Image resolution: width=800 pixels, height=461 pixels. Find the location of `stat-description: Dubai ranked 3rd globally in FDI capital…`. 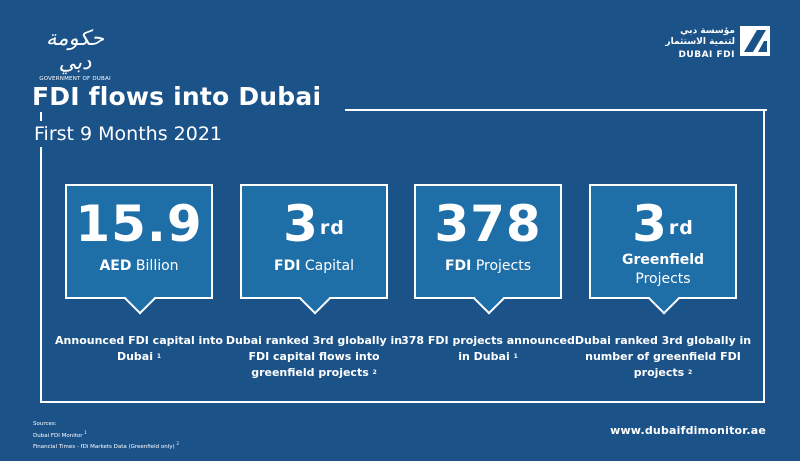

stat-description: Dubai ranked 3rd globally in FDI capital… is located at coordinates (314, 356).